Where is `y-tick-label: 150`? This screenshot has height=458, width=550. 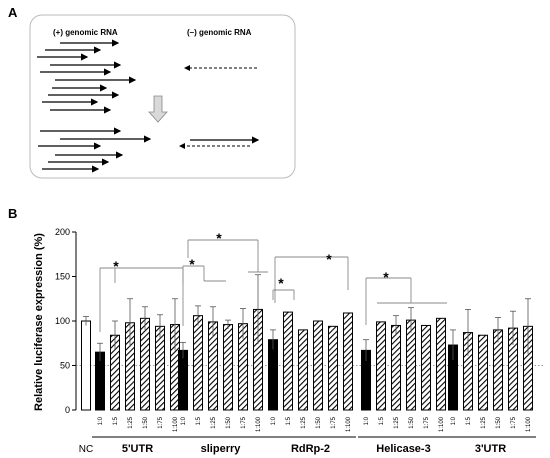 y-tick-label: 150 is located at coordinates (62, 277).